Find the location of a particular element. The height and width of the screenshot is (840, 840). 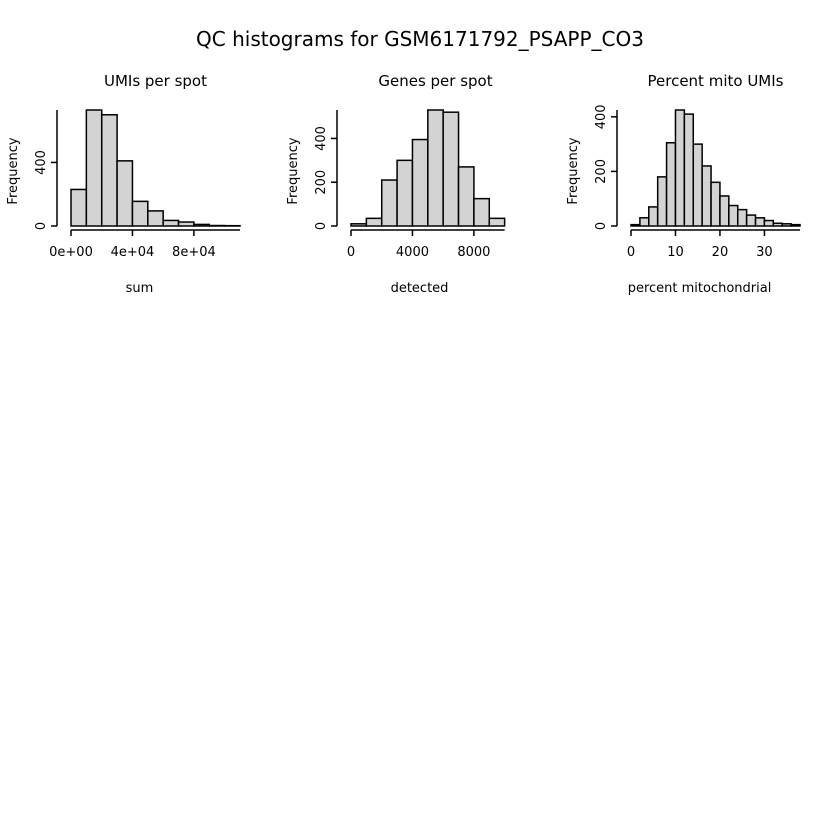

x-axis-label: sum is located at coordinates (140, 288).